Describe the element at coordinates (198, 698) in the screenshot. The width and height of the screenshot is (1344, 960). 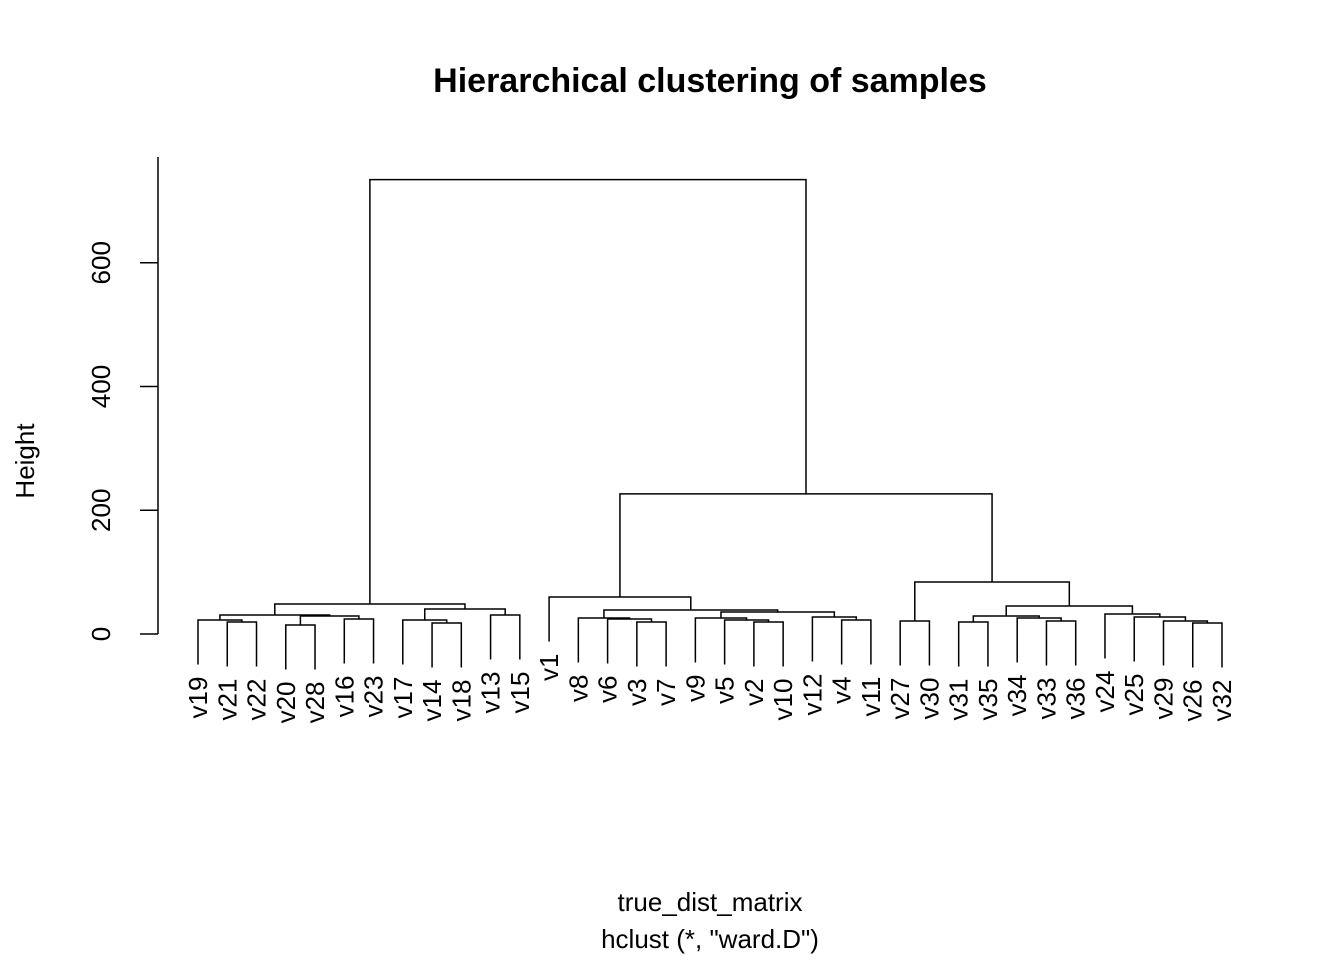
I see `leaf-label: v19` at that location.